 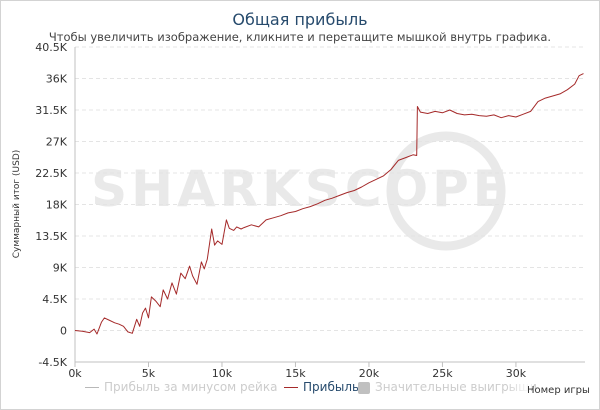 What do you see at coordinates (364, 387) in the screenshot?
I see `legend-box-icon` at bounding box center [364, 387].